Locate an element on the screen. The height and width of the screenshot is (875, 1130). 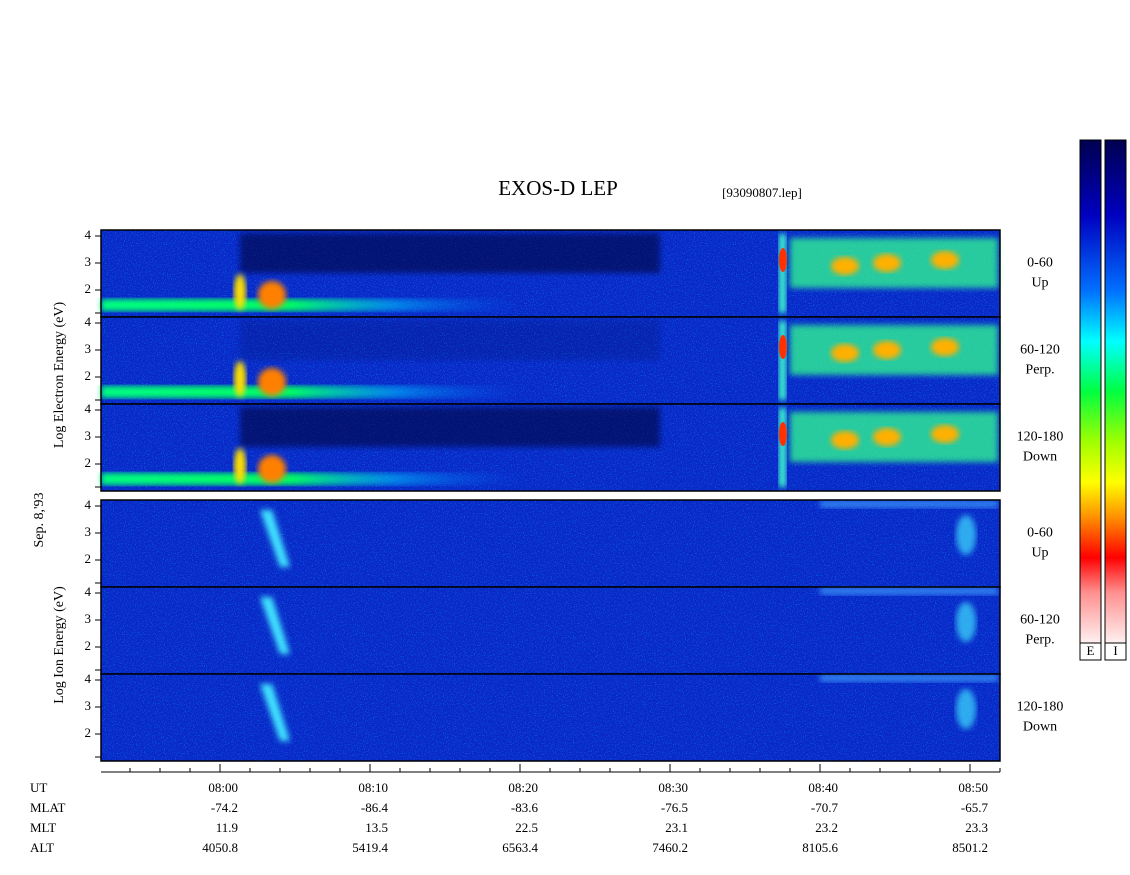
ephemeris-value: 8501.2 is located at coordinates (970, 847).